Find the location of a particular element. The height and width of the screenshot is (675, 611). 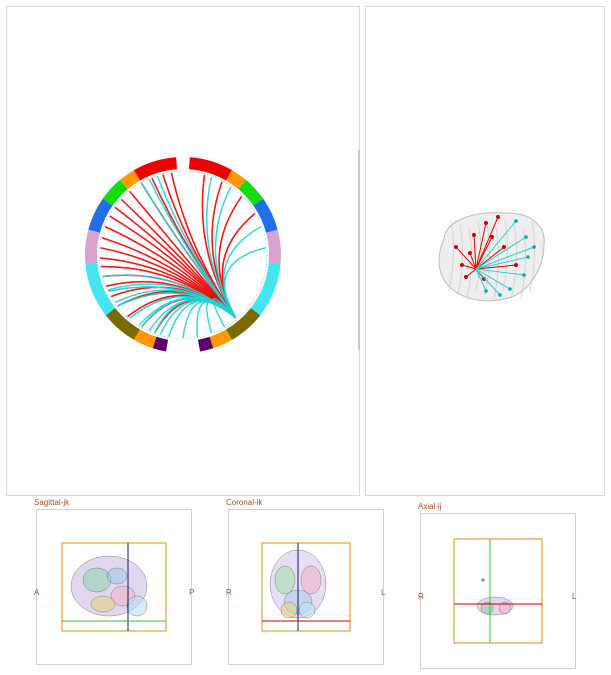

sagittal-left-label: A is located at coordinates (37, 592).